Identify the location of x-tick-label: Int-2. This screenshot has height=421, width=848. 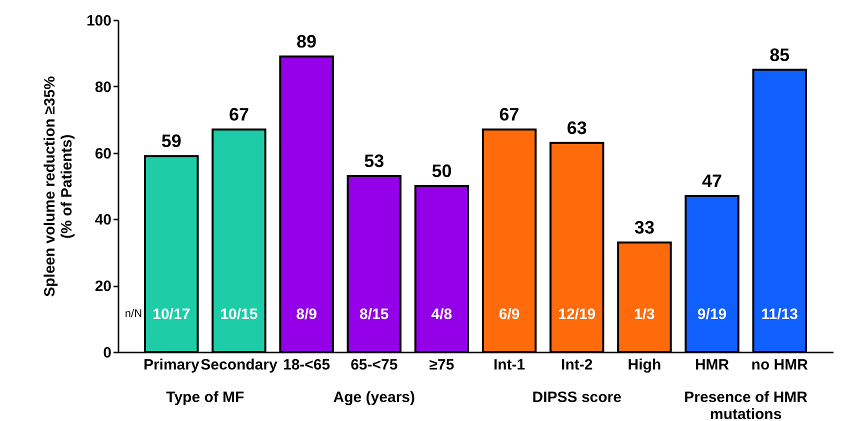
(577, 365).